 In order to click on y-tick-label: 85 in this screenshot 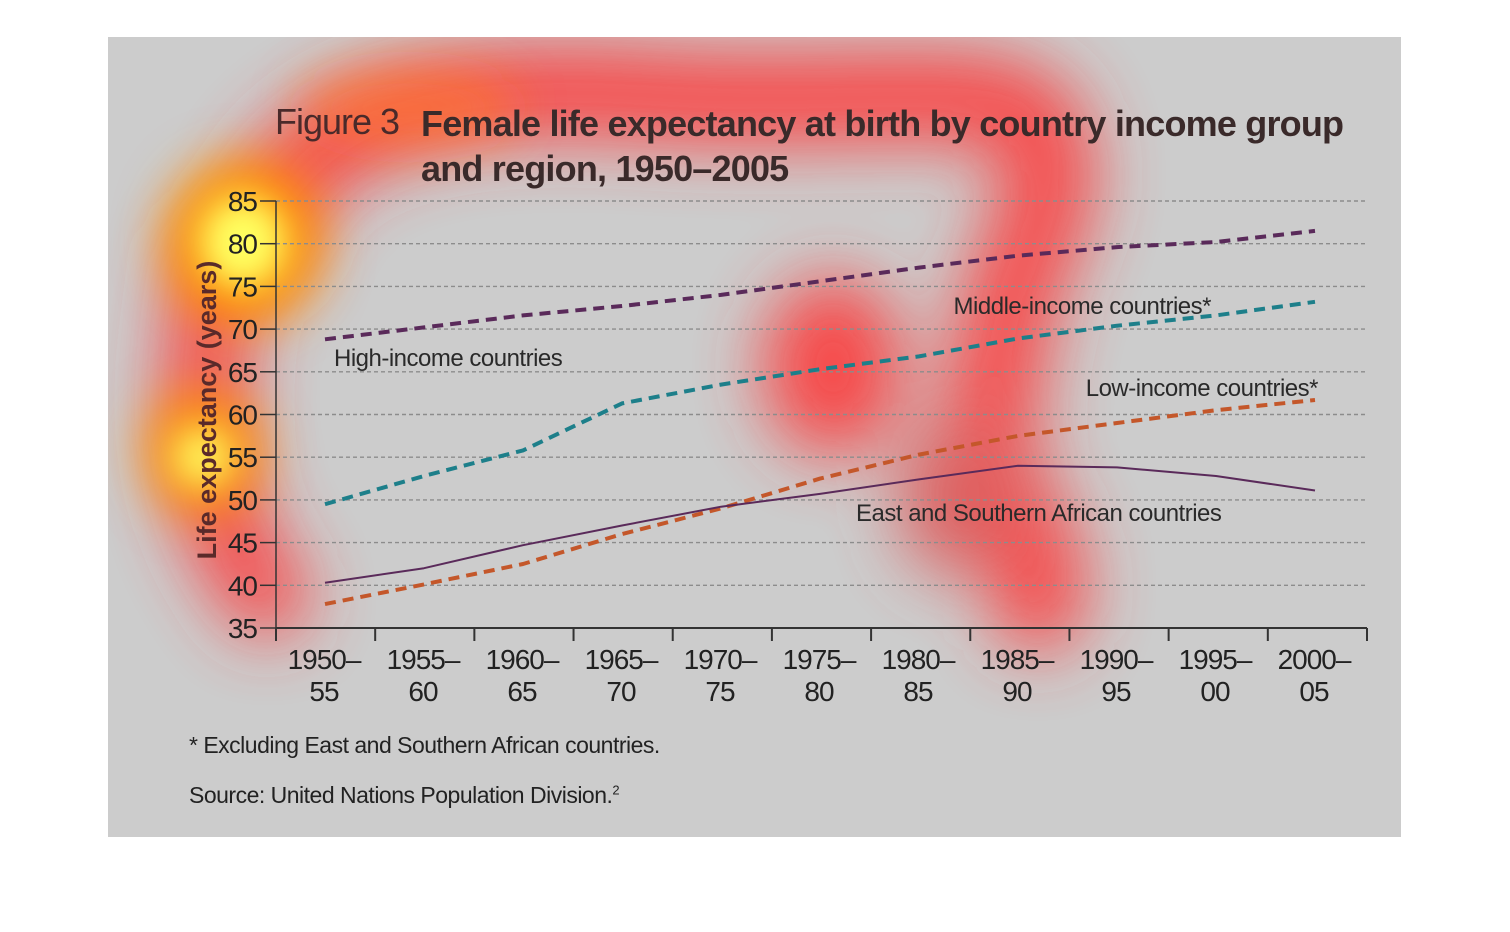, I will do `click(243, 201)`.